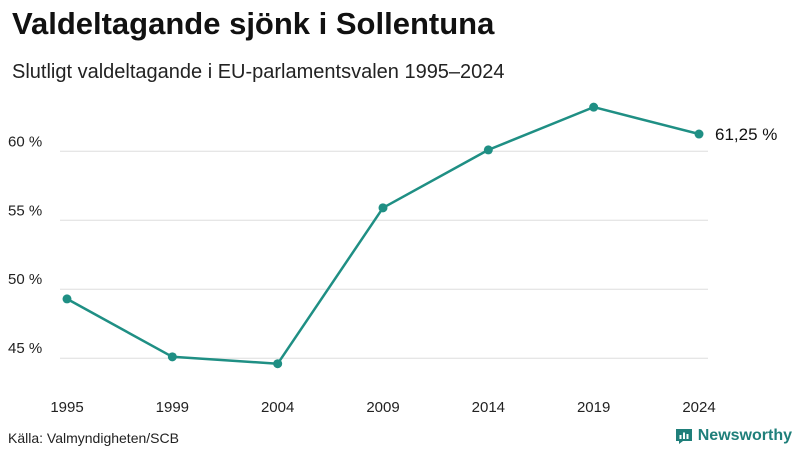 The width and height of the screenshot is (800, 450). I want to click on x-tick-label: 1995, so click(66, 407).